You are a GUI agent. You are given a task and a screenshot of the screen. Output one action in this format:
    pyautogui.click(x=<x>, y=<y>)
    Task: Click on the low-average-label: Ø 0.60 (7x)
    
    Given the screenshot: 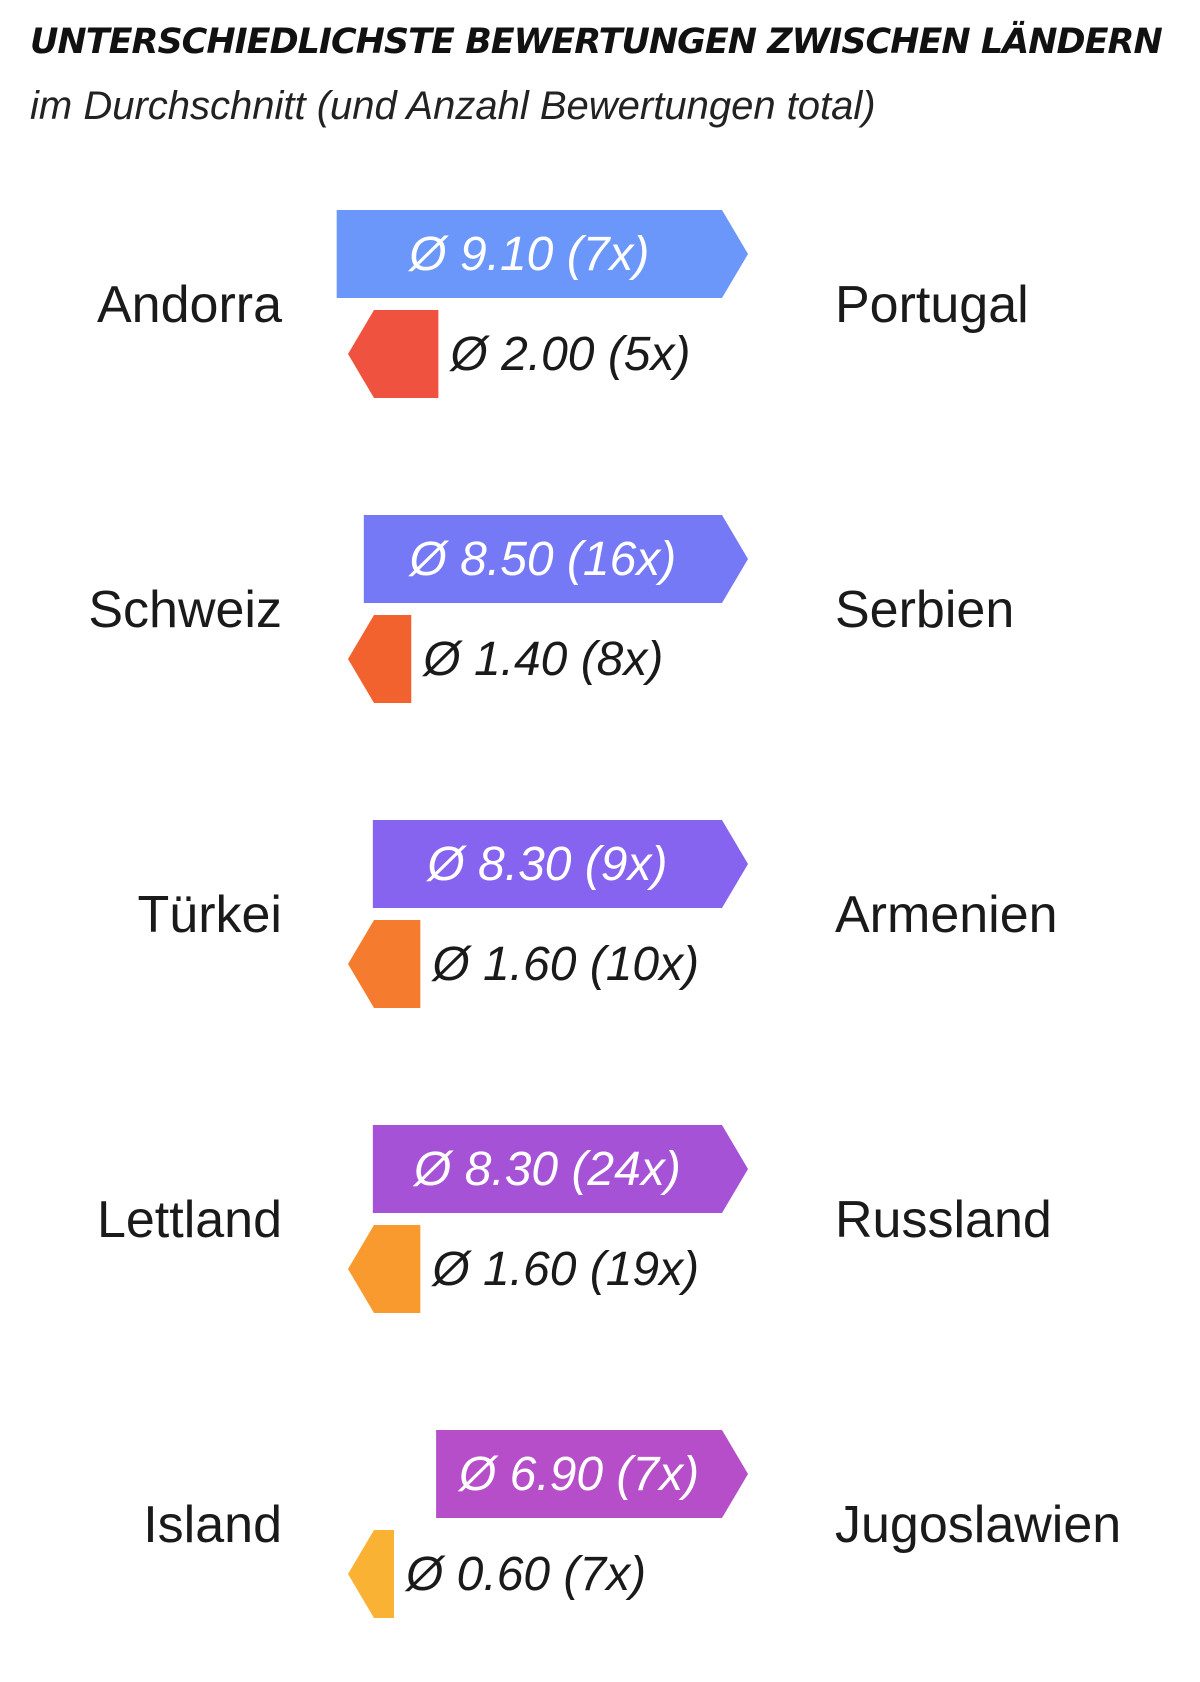 What is the action you would take?
    pyautogui.click(x=525, y=1574)
    